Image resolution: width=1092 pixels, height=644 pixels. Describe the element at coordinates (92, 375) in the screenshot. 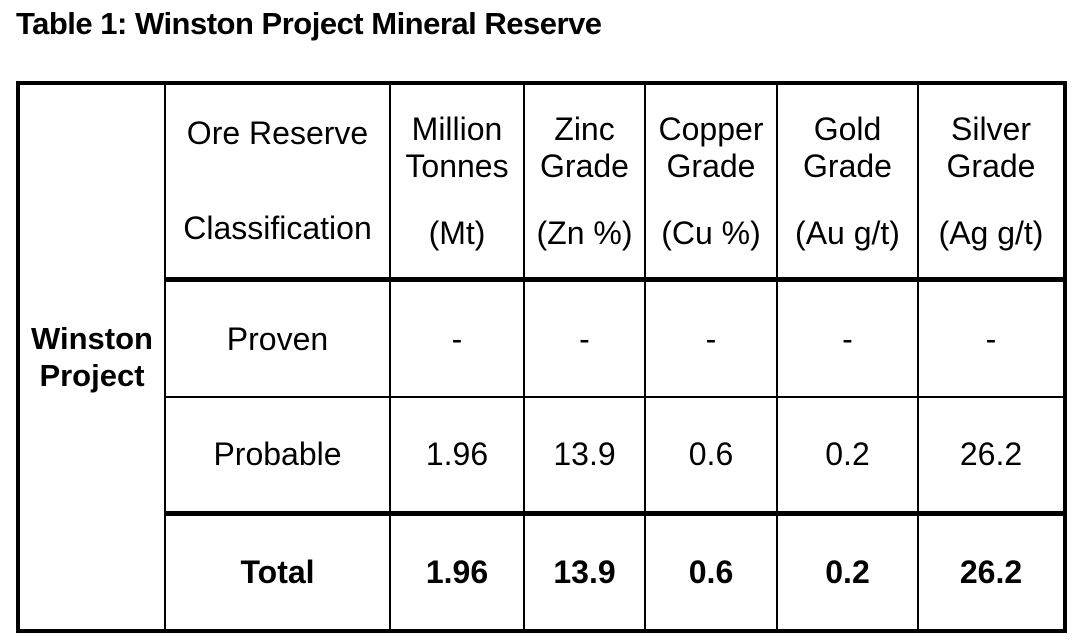

I see `project-name-line2: Project` at that location.